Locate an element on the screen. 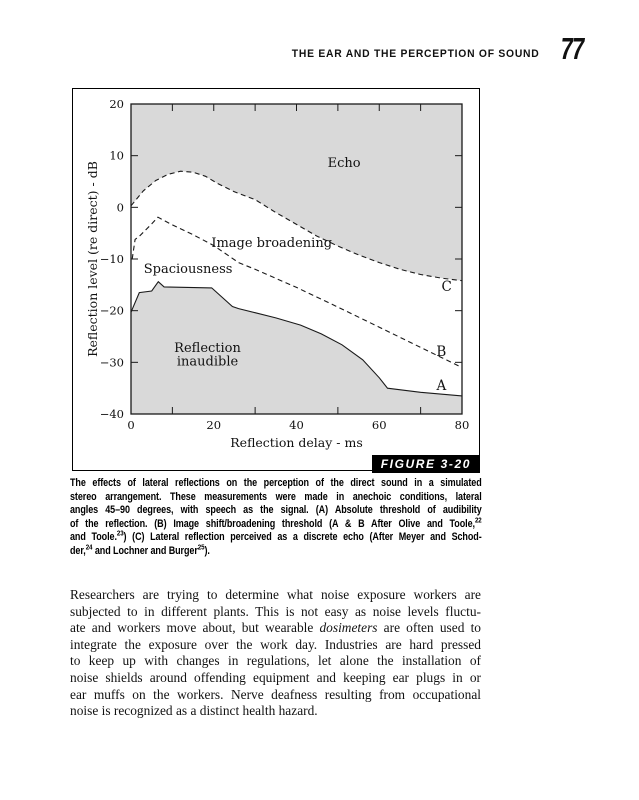 Image resolution: width=639 pixels, height=800 pixels. annotation-spaciousness: Spaciousness is located at coordinates (188, 269).